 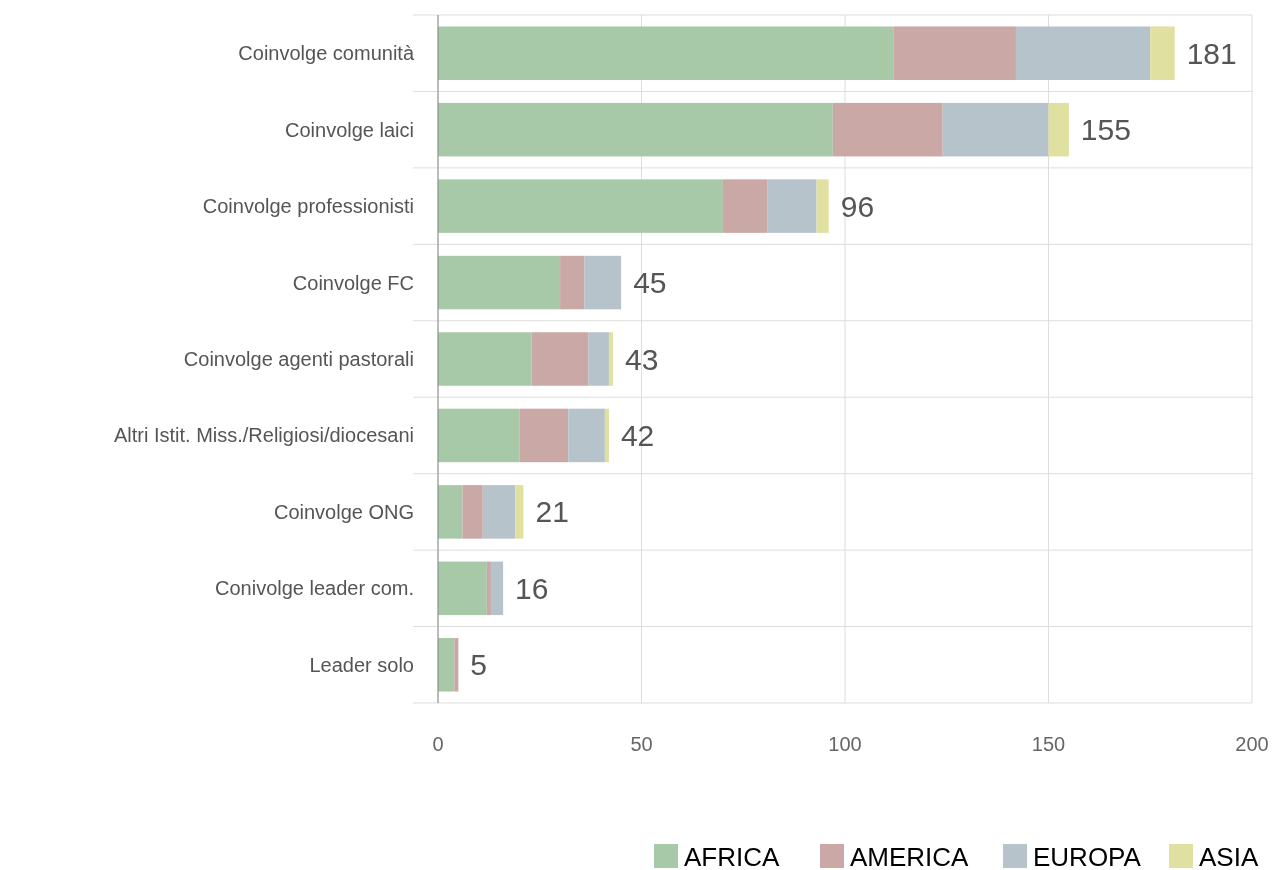 What do you see at coordinates (438, 744) in the screenshot?
I see `x-tick-label: 0` at bounding box center [438, 744].